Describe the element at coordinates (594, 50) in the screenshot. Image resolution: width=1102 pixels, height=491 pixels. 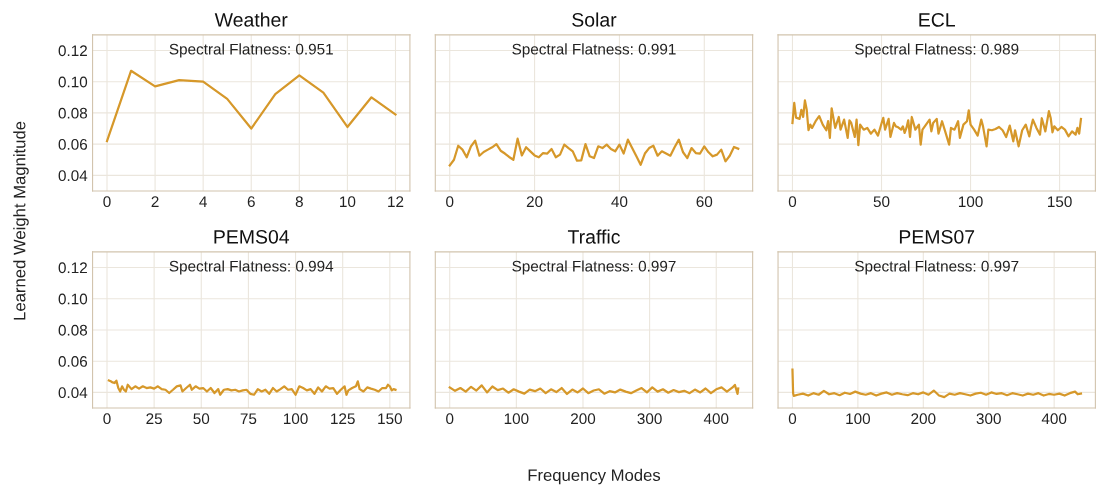
I see `annotation: Spectral Flatness: 0.991` at that location.